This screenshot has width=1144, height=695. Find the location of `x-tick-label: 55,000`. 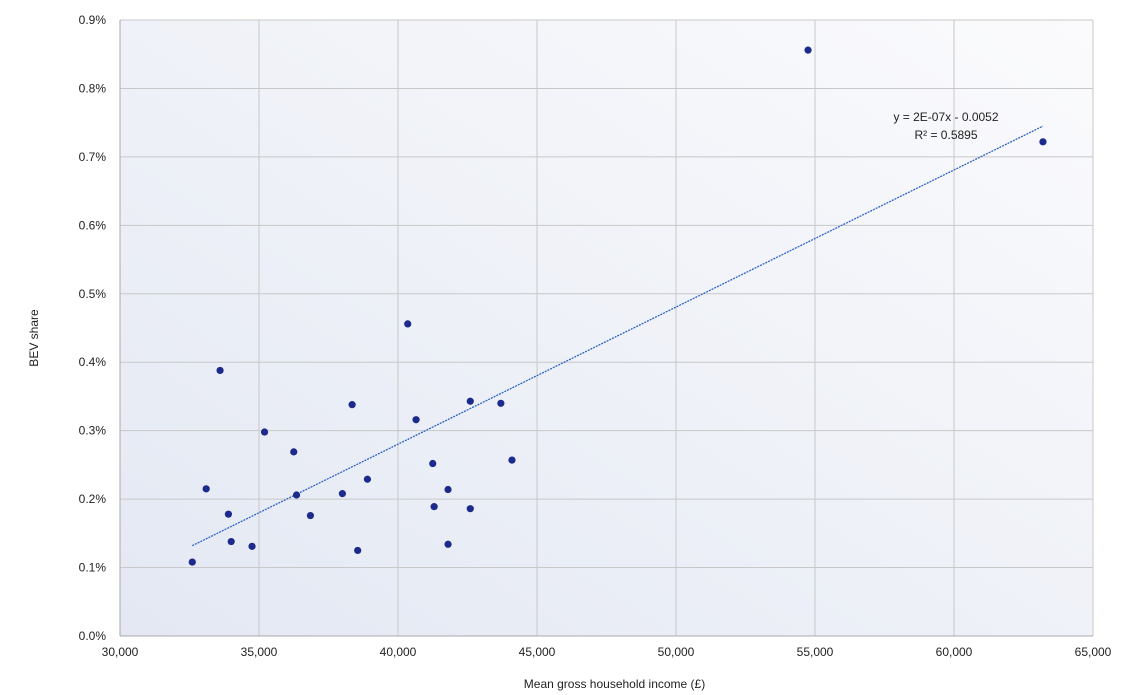

x-tick-label: 55,000 is located at coordinates (815, 652).